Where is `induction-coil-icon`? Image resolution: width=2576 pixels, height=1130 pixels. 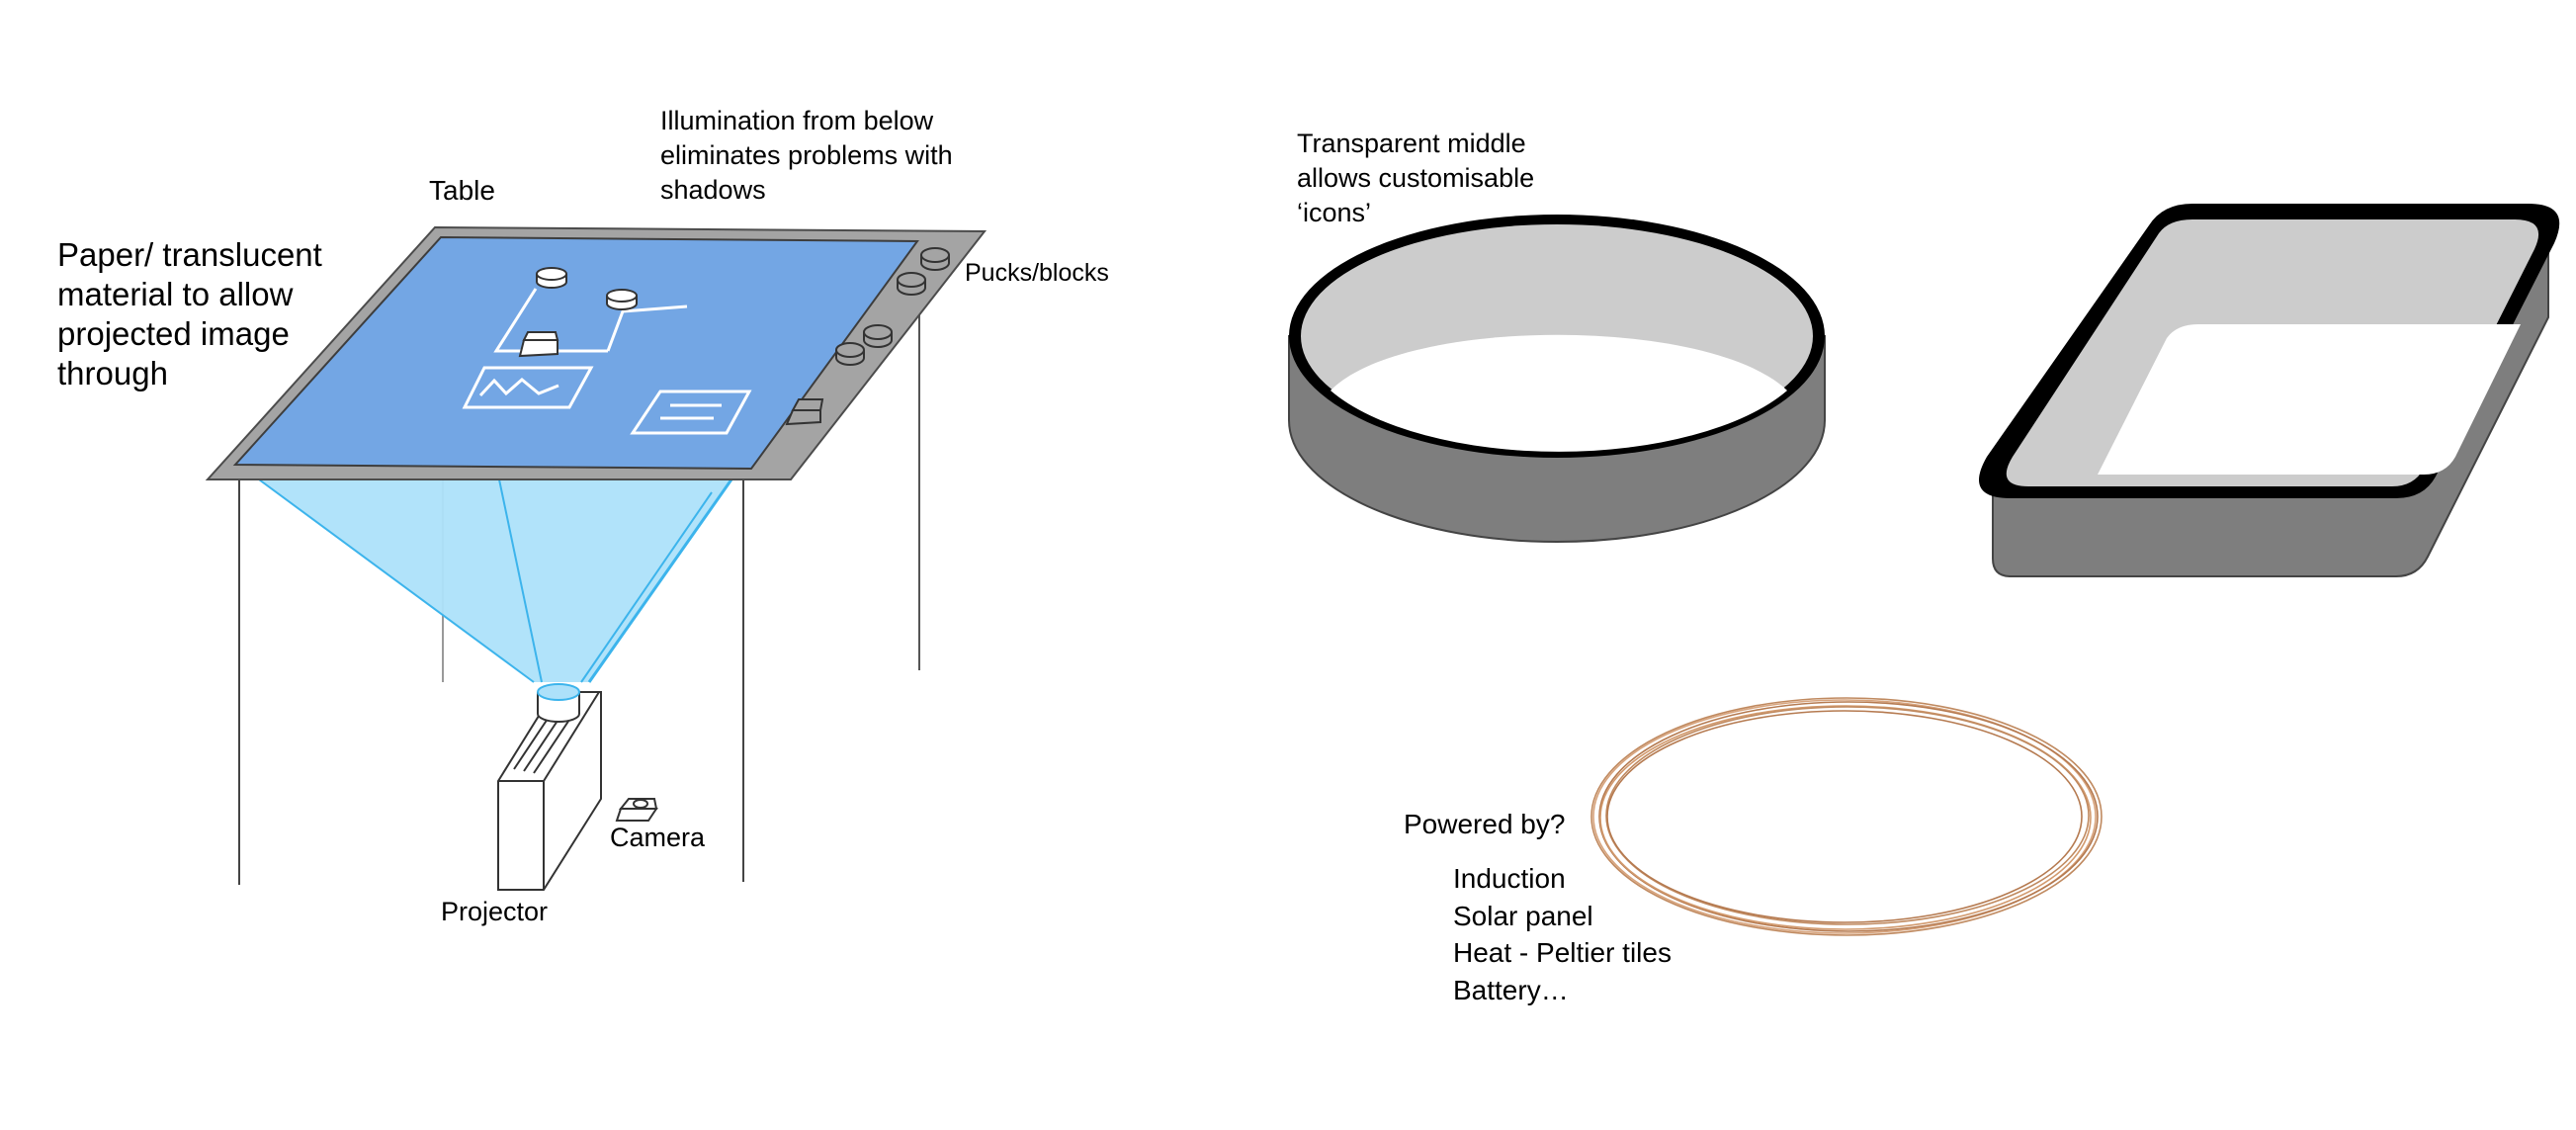 induction-coil-icon is located at coordinates (1846, 816).